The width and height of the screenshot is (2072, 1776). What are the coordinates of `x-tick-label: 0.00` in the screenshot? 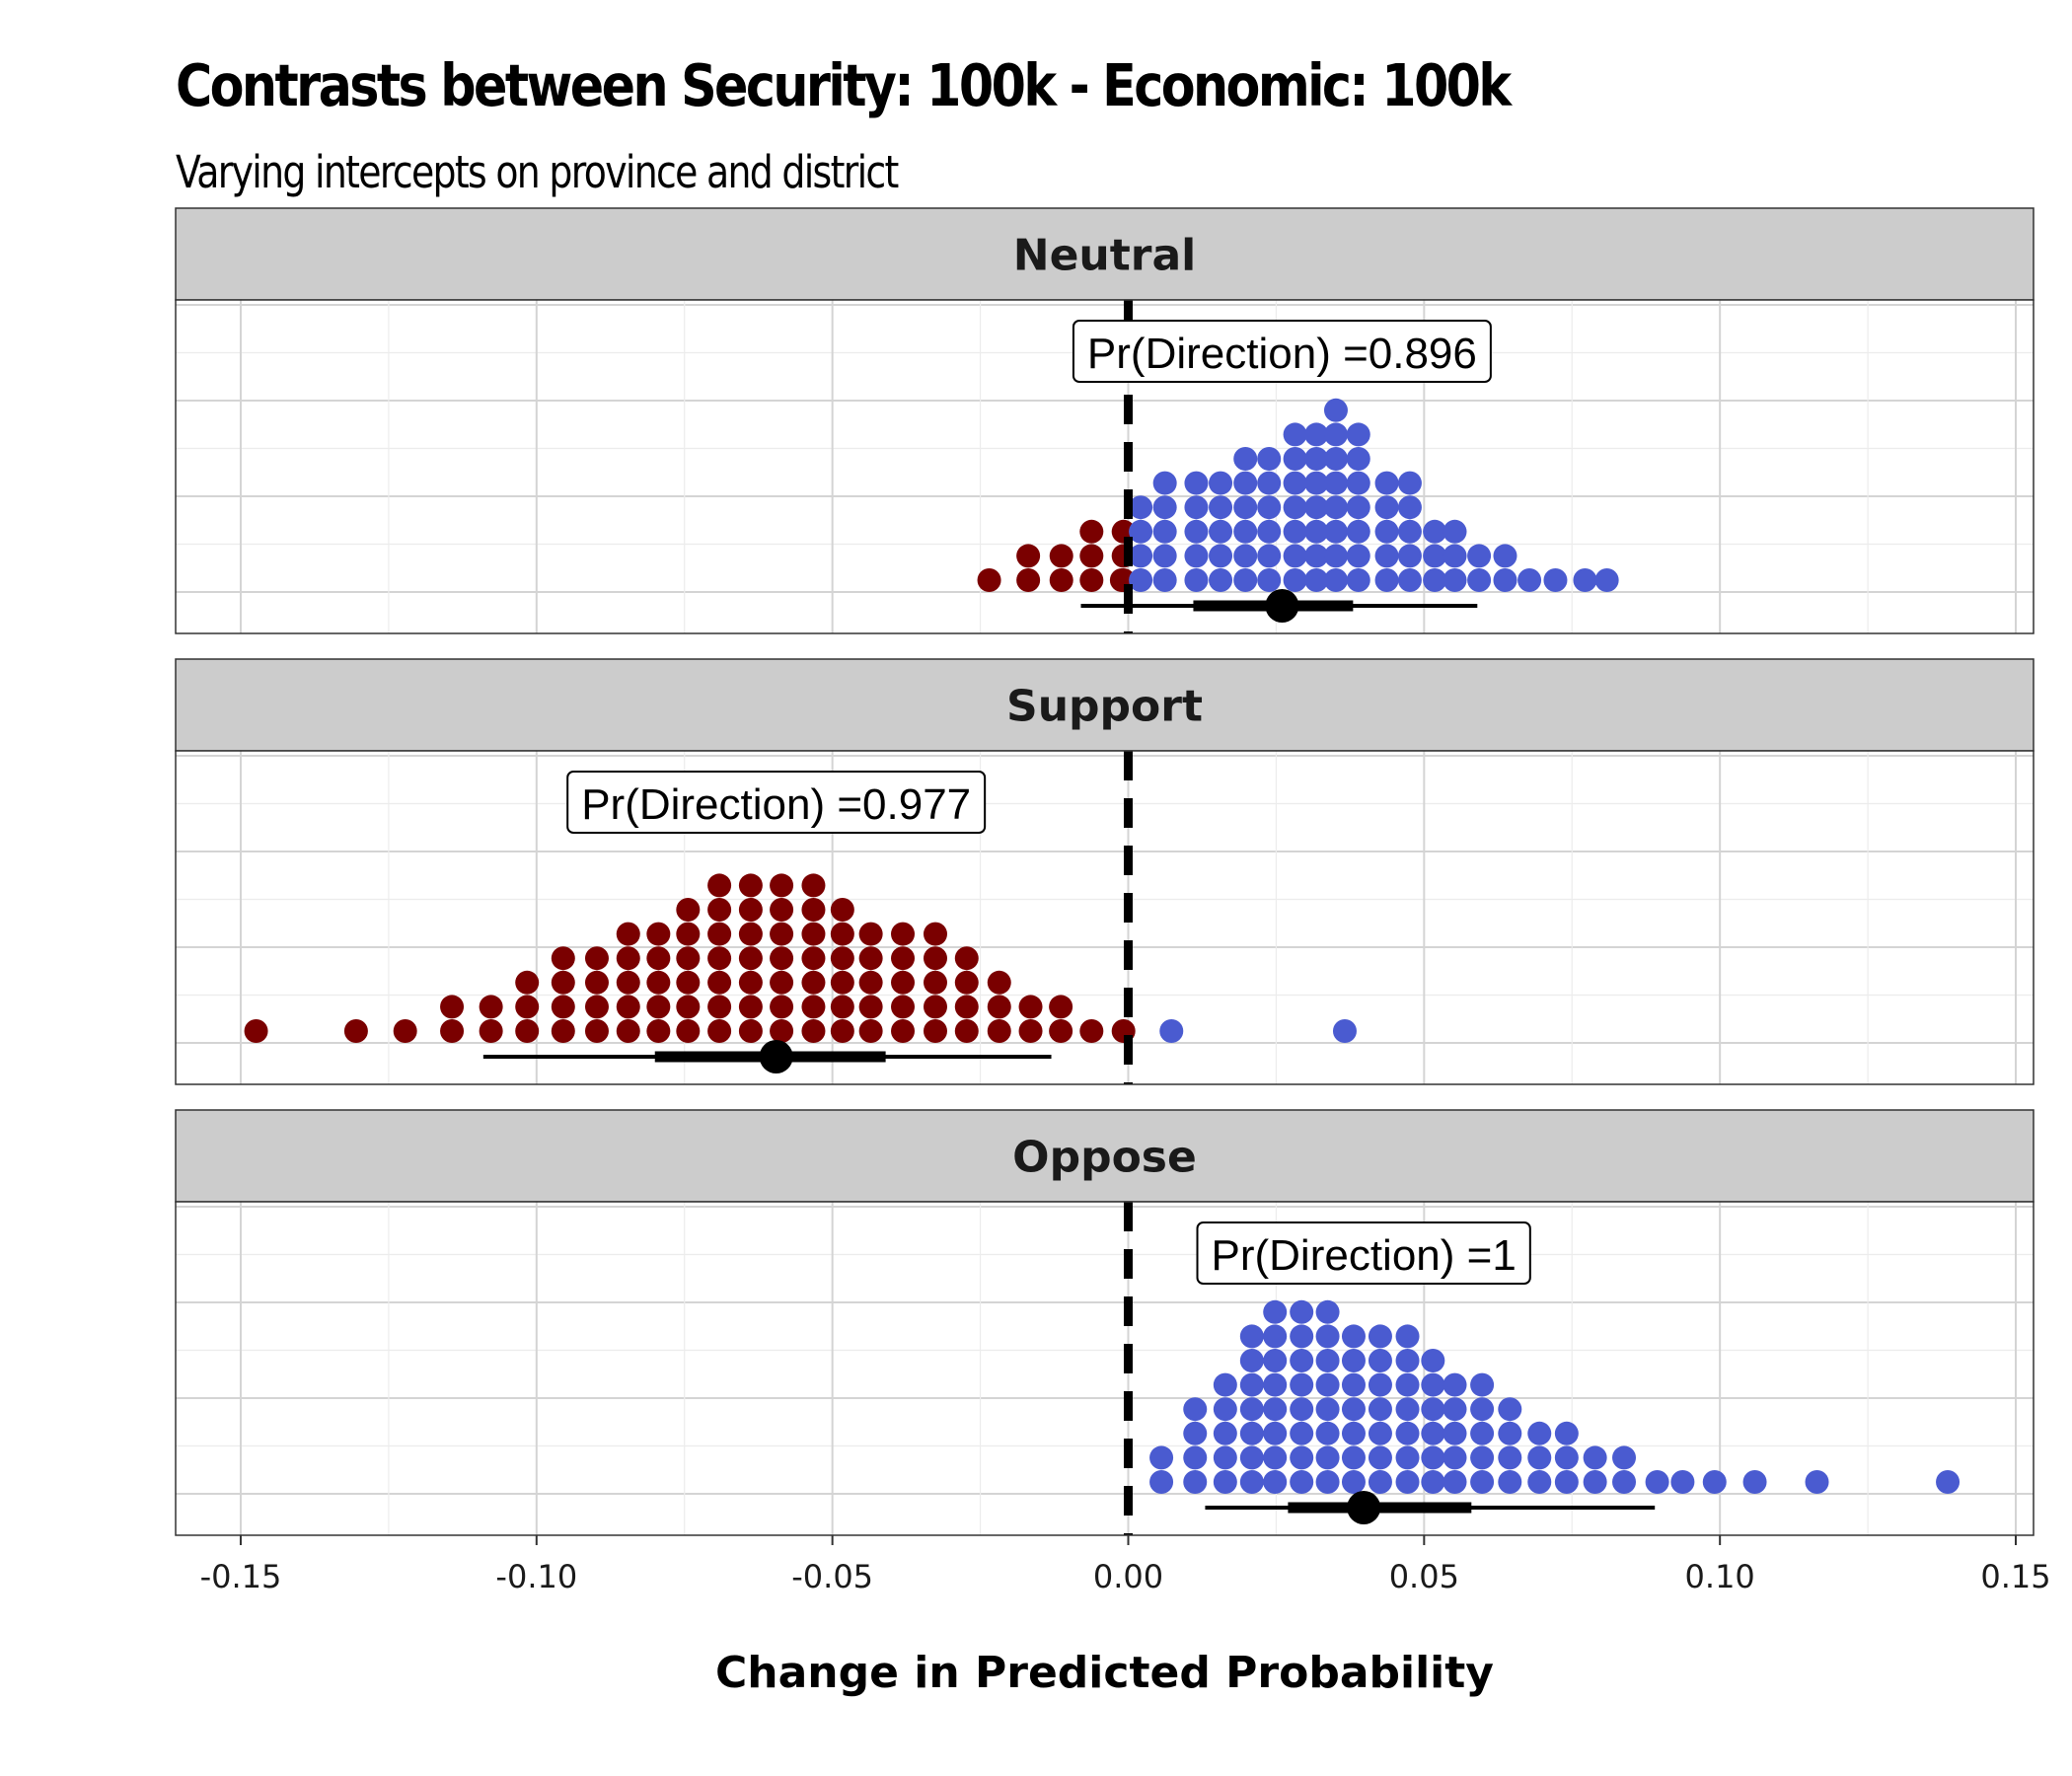 It's located at (1128, 1577).